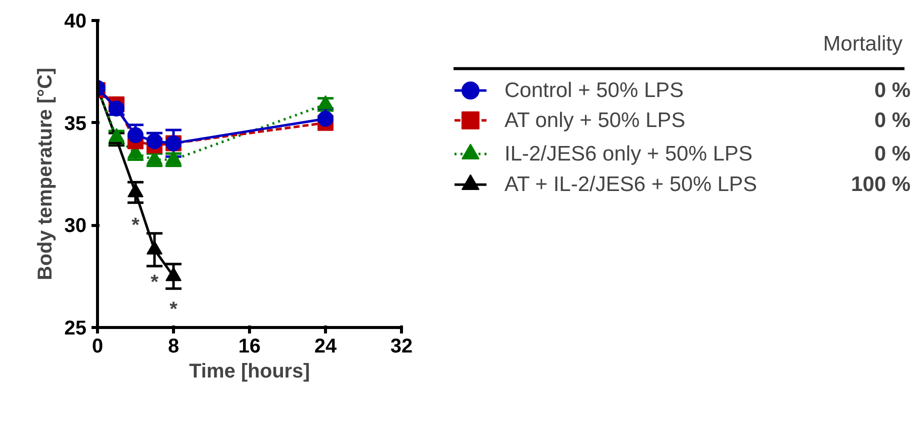 The height and width of the screenshot is (421, 916). What do you see at coordinates (594, 90) in the screenshot?
I see `legend-label: Control + 50% LPS` at bounding box center [594, 90].